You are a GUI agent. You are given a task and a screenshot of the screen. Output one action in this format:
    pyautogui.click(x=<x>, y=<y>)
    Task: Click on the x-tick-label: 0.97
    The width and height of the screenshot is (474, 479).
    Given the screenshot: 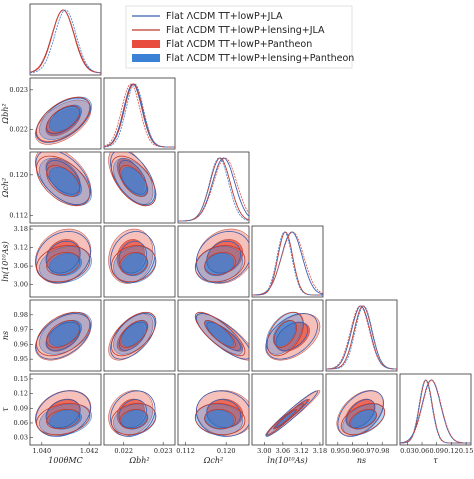 What is the action you would take?
    pyautogui.click(x=367, y=451)
    